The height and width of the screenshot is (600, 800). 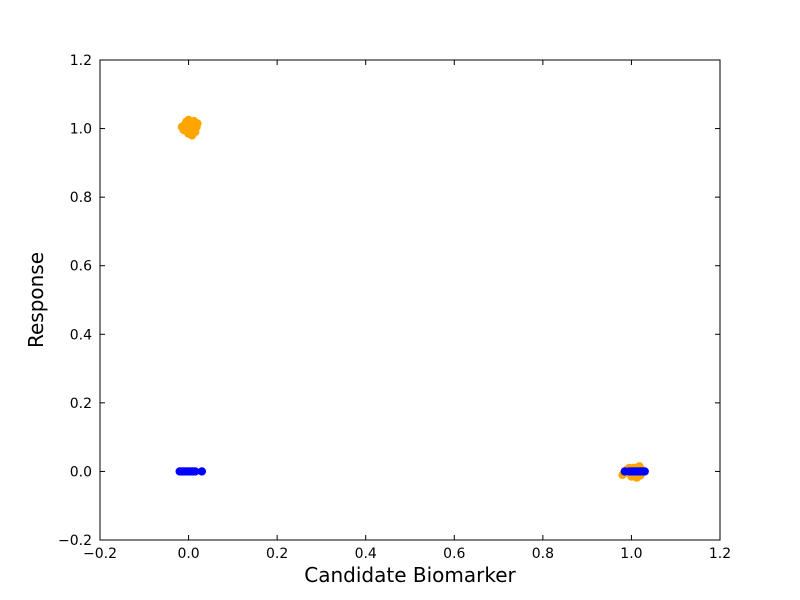 What do you see at coordinates (81, 404) in the screenshot?
I see `y-tick-label: 0.2` at bounding box center [81, 404].